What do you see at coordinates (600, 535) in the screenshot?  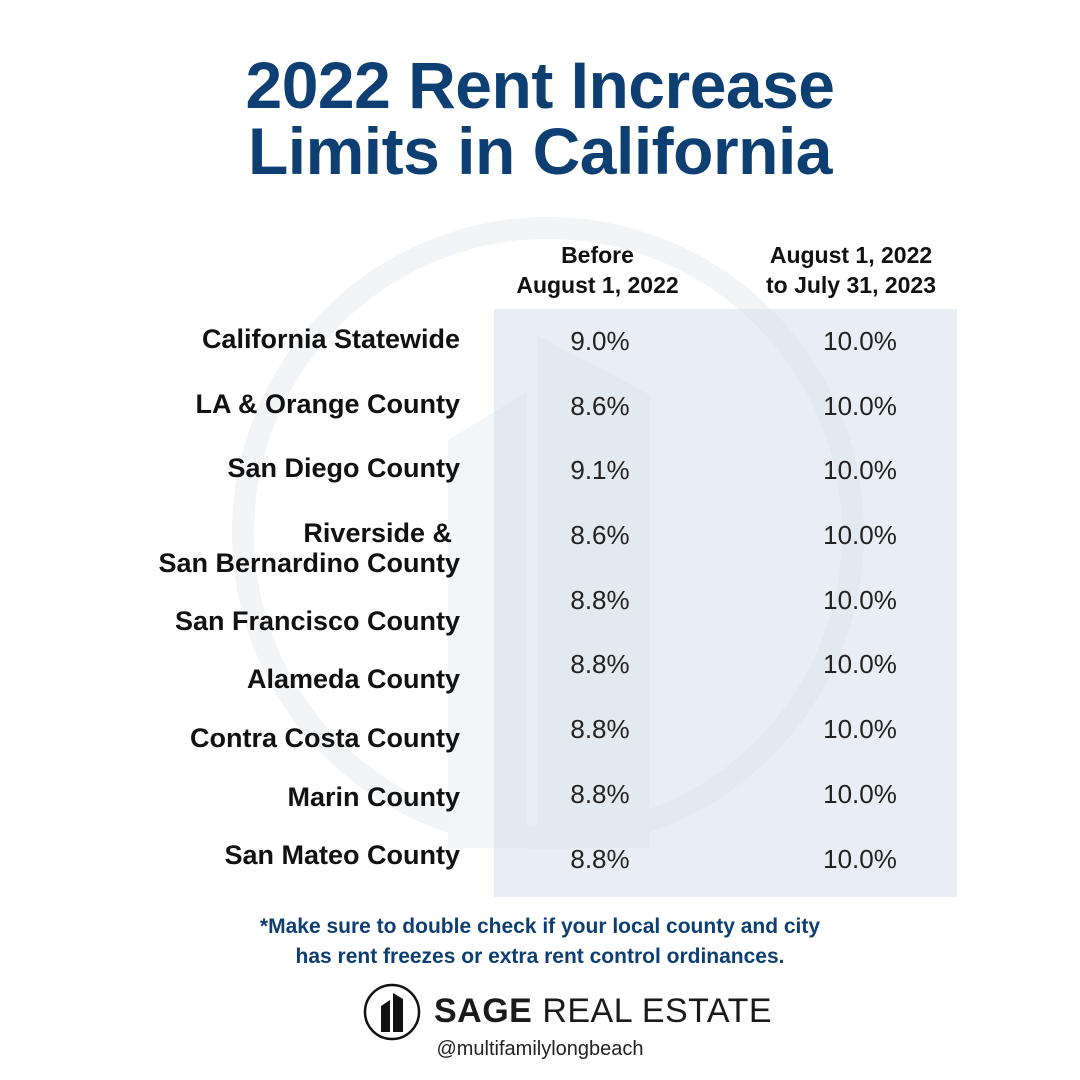 I see `cell-before-riverside-san-bernardino: 8.6%` at bounding box center [600, 535].